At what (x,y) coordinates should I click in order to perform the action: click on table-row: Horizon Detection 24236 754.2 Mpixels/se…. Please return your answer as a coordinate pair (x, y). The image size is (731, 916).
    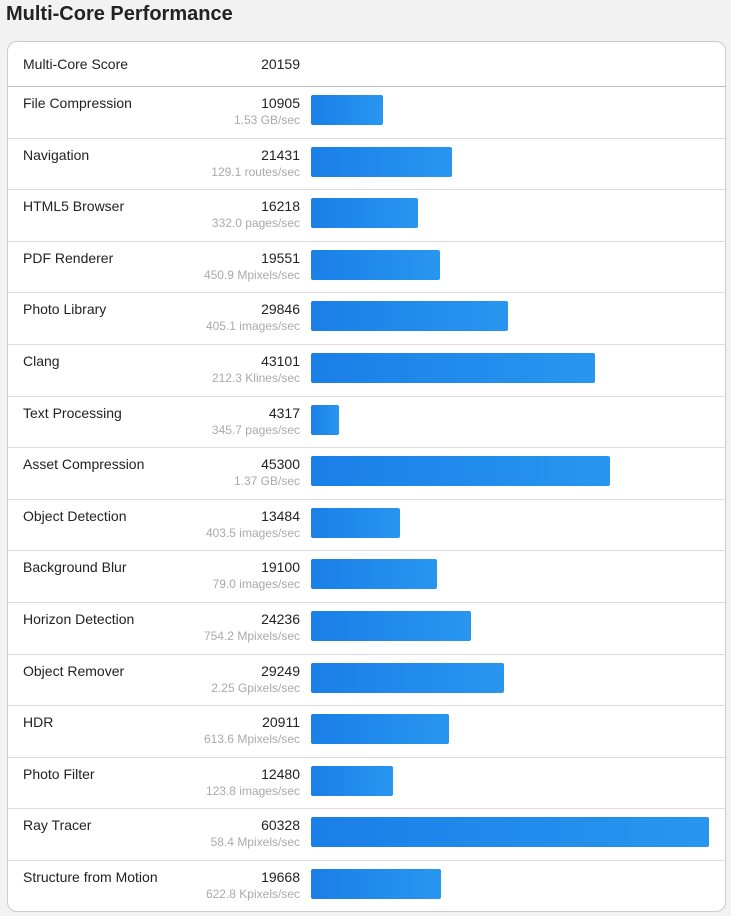
    Looking at the image, I should click on (366, 629).